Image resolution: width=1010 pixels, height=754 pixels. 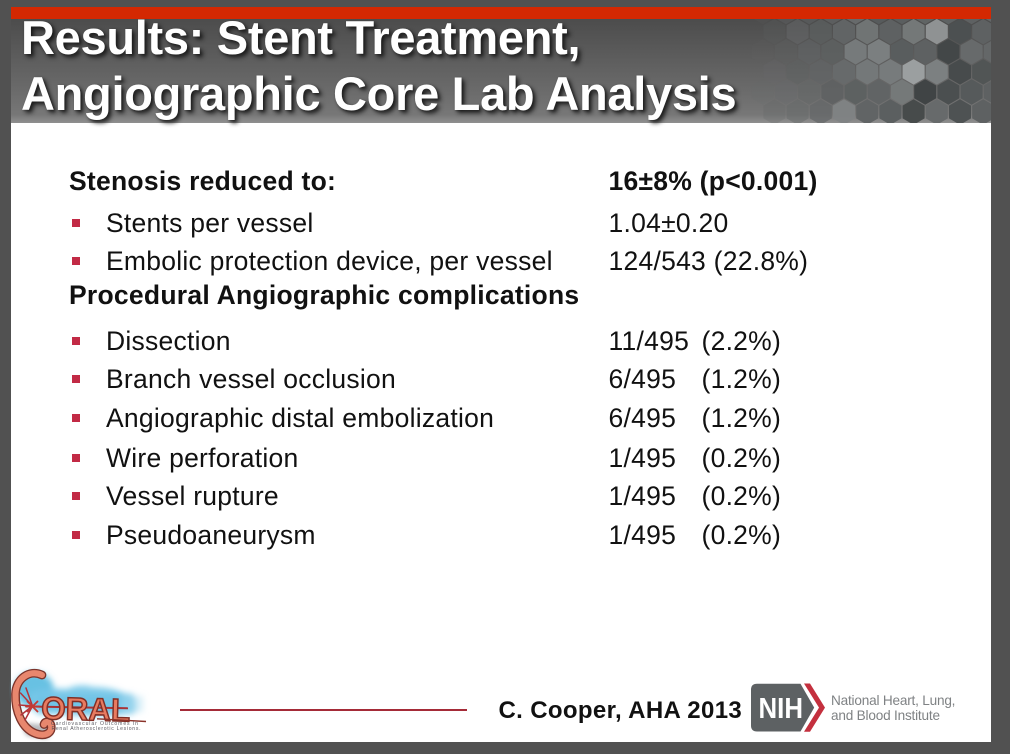 I want to click on svg-text: NIH, so click(x=781, y=709).